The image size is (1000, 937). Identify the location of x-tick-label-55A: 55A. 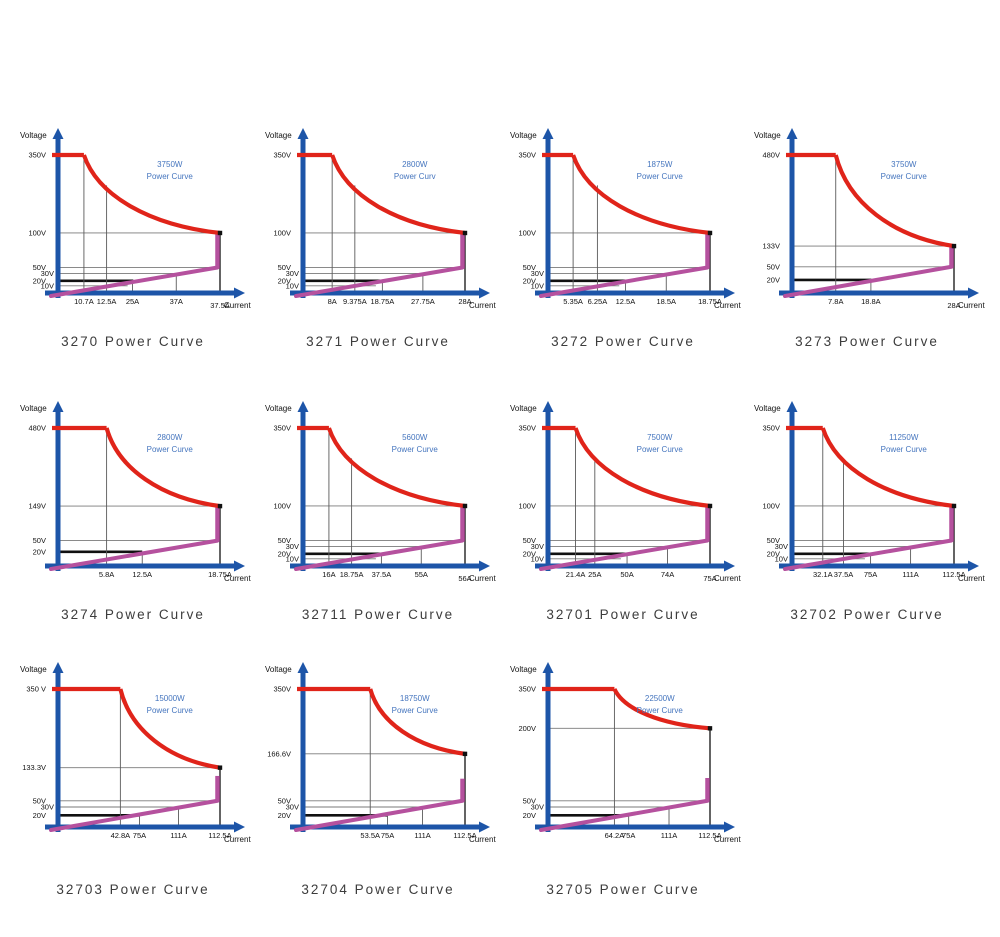
(421, 574).